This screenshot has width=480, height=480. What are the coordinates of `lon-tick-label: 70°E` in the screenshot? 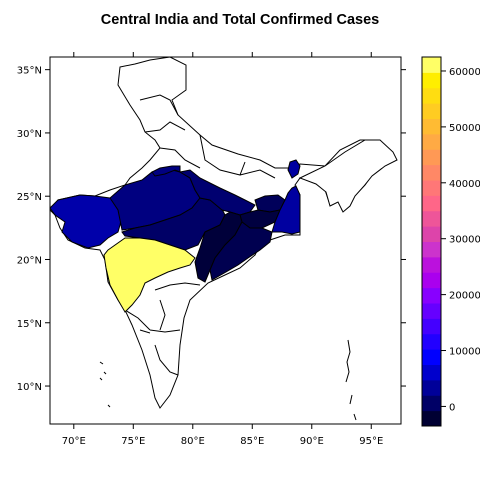 It's located at (74, 441).